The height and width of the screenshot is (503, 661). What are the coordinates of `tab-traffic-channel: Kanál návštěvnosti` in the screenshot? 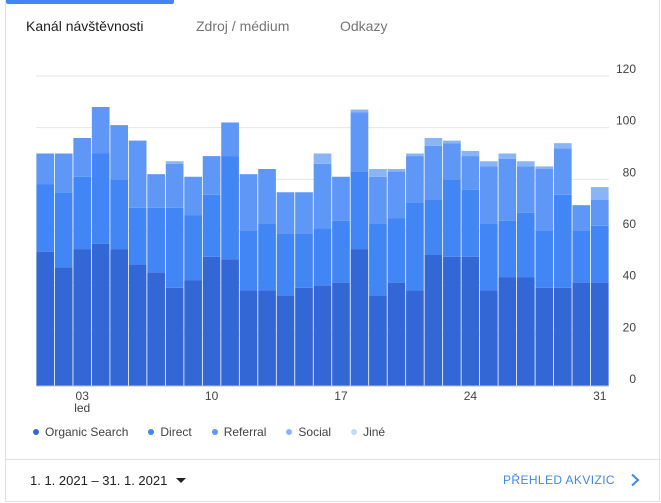 It's located at (85, 26).